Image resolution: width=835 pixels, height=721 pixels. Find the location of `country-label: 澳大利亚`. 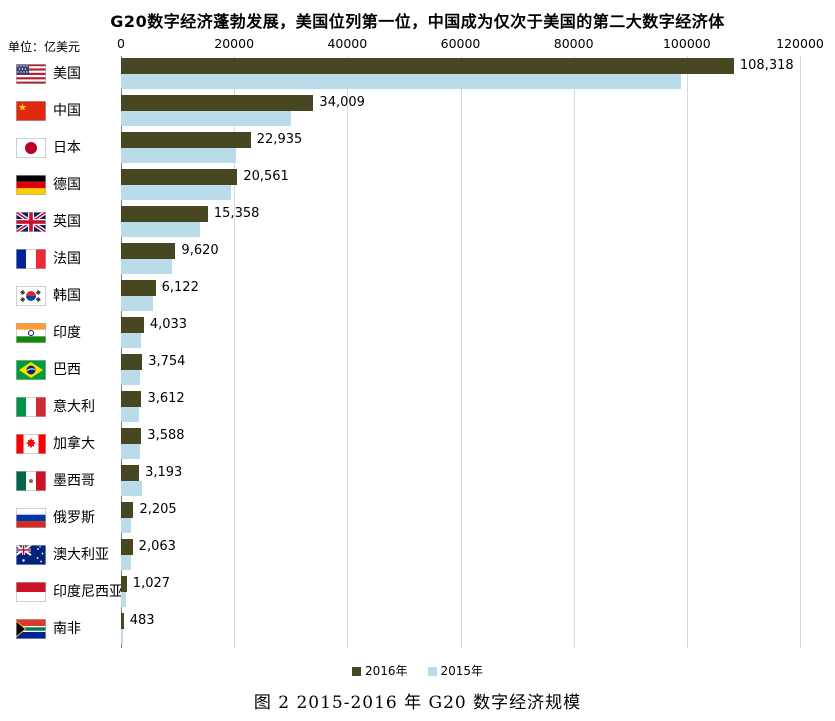

country-label: 澳大利亚 is located at coordinates (81, 555).